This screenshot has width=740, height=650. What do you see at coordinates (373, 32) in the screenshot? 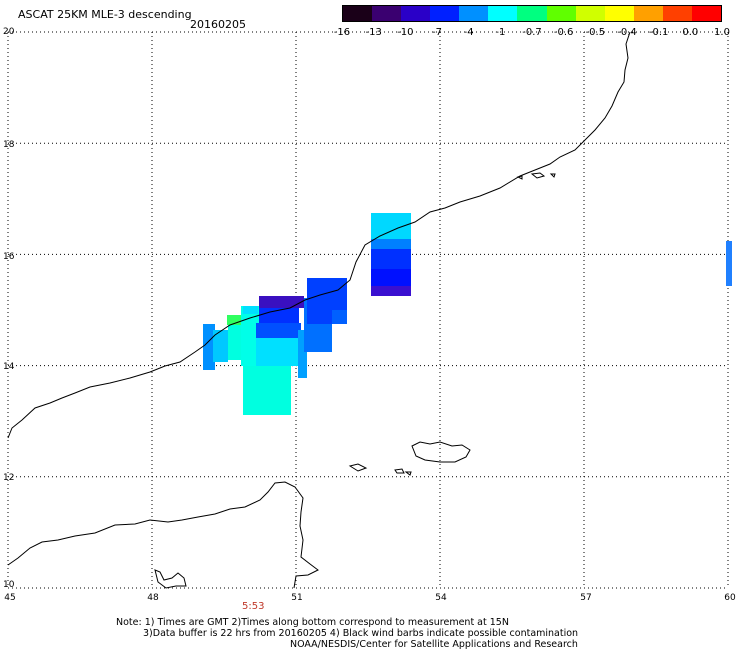
I see `colorbar-label: -13` at bounding box center [373, 32].